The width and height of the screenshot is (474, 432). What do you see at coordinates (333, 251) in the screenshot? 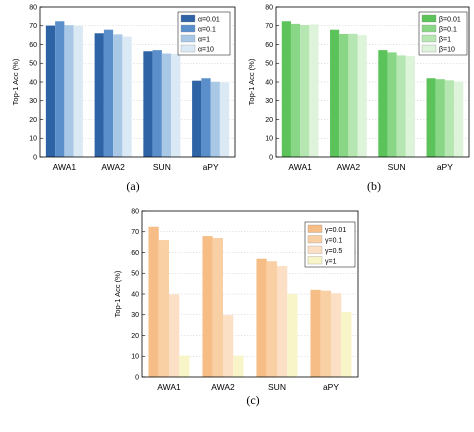
I see `legend-entry: γ=0.5` at bounding box center [333, 251].